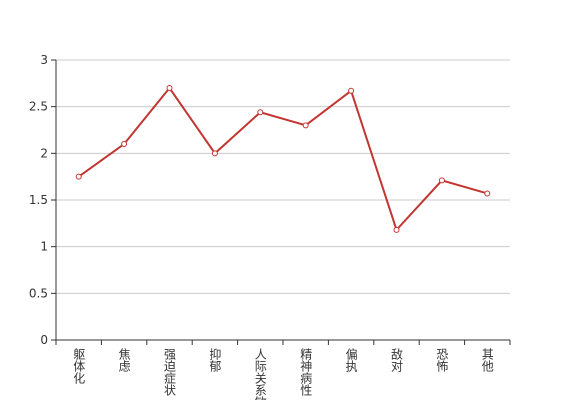  I want to click on y-tick-label: 2, so click(44, 153).